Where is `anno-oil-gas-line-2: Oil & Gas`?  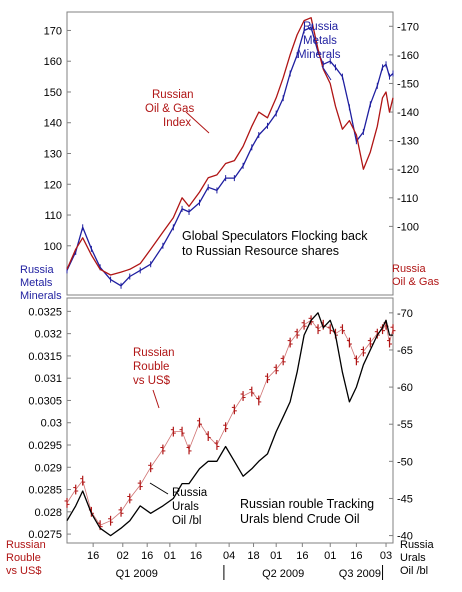
anno-oil-gas-line-2: Oil & Gas is located at coordinates (169, 109).